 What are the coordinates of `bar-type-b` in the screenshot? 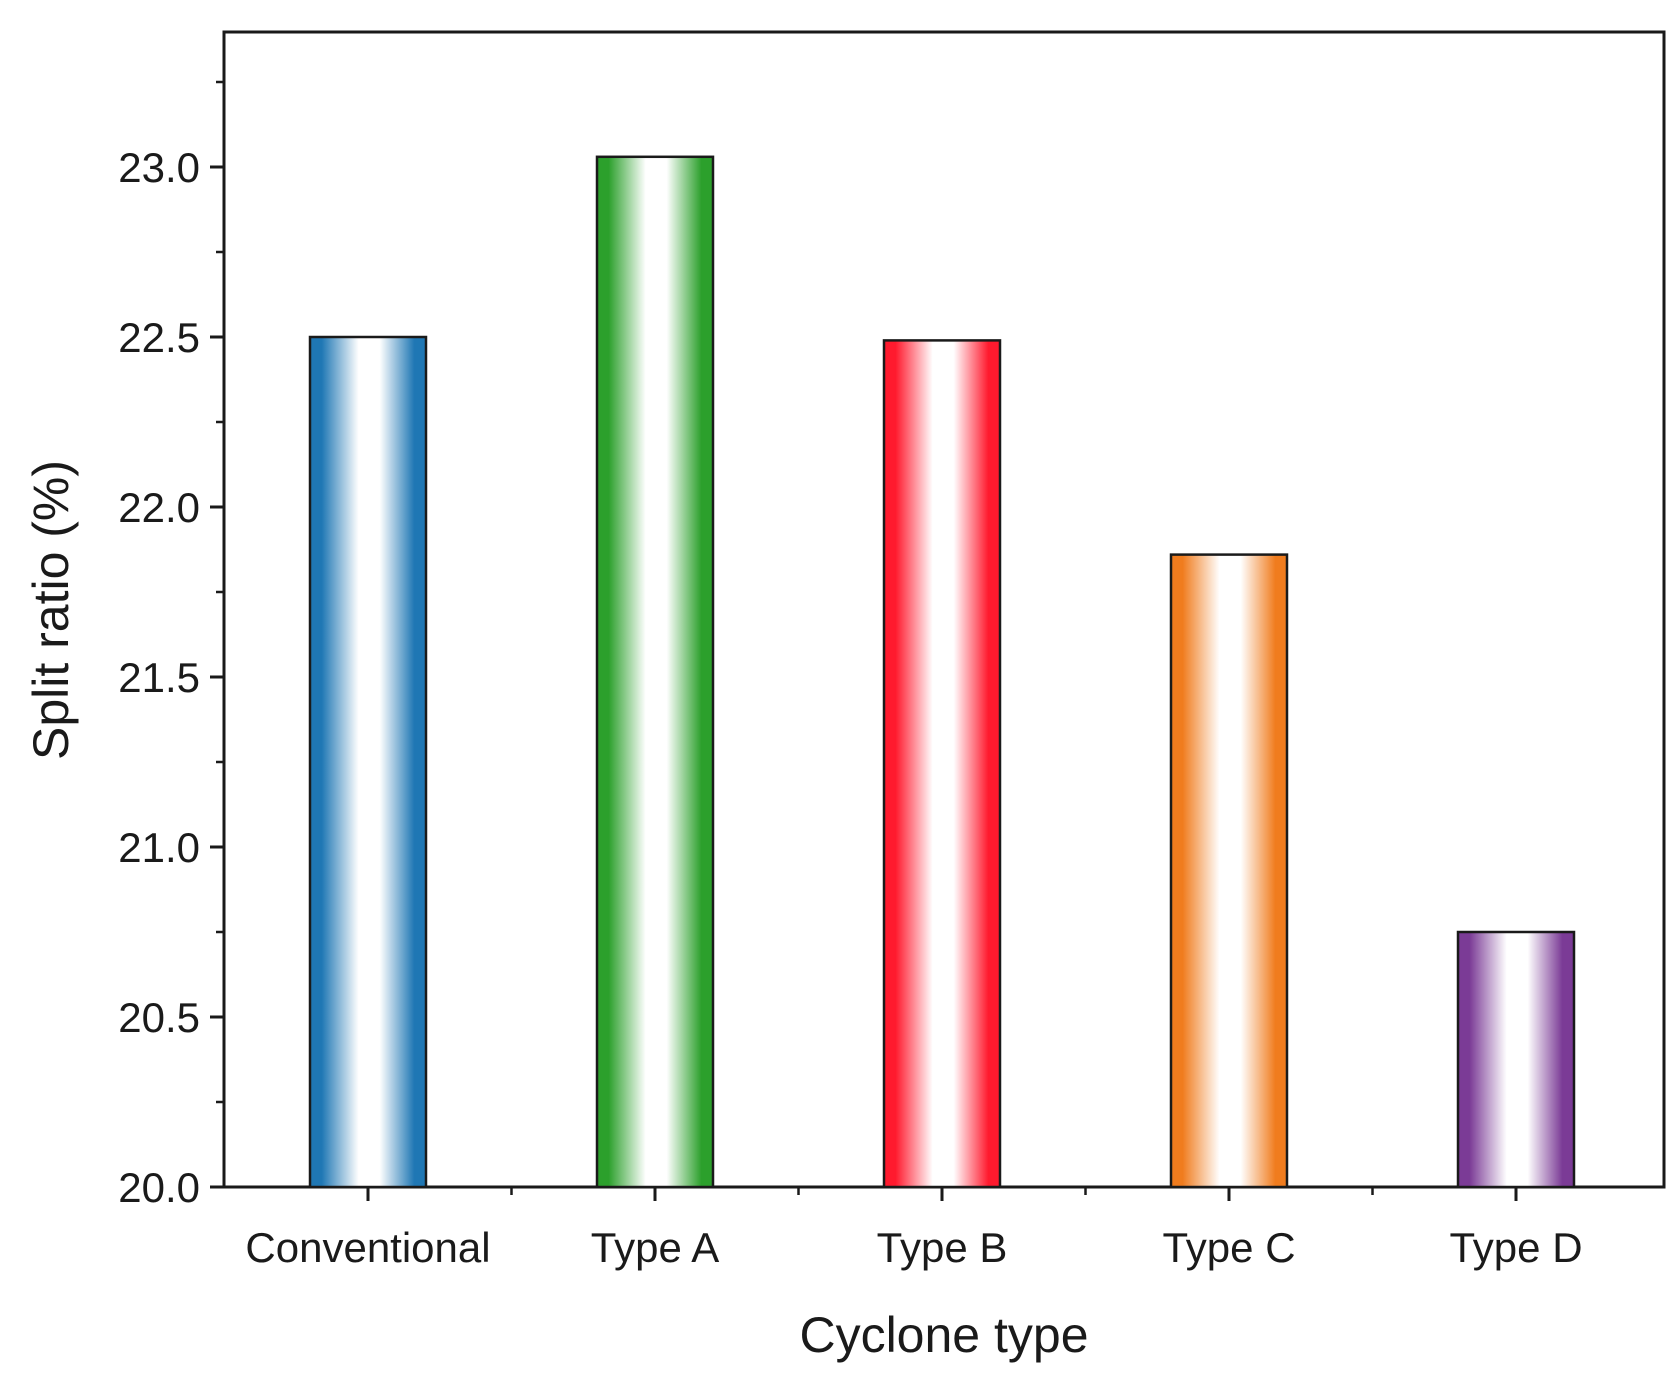 It's located at (942, 764).